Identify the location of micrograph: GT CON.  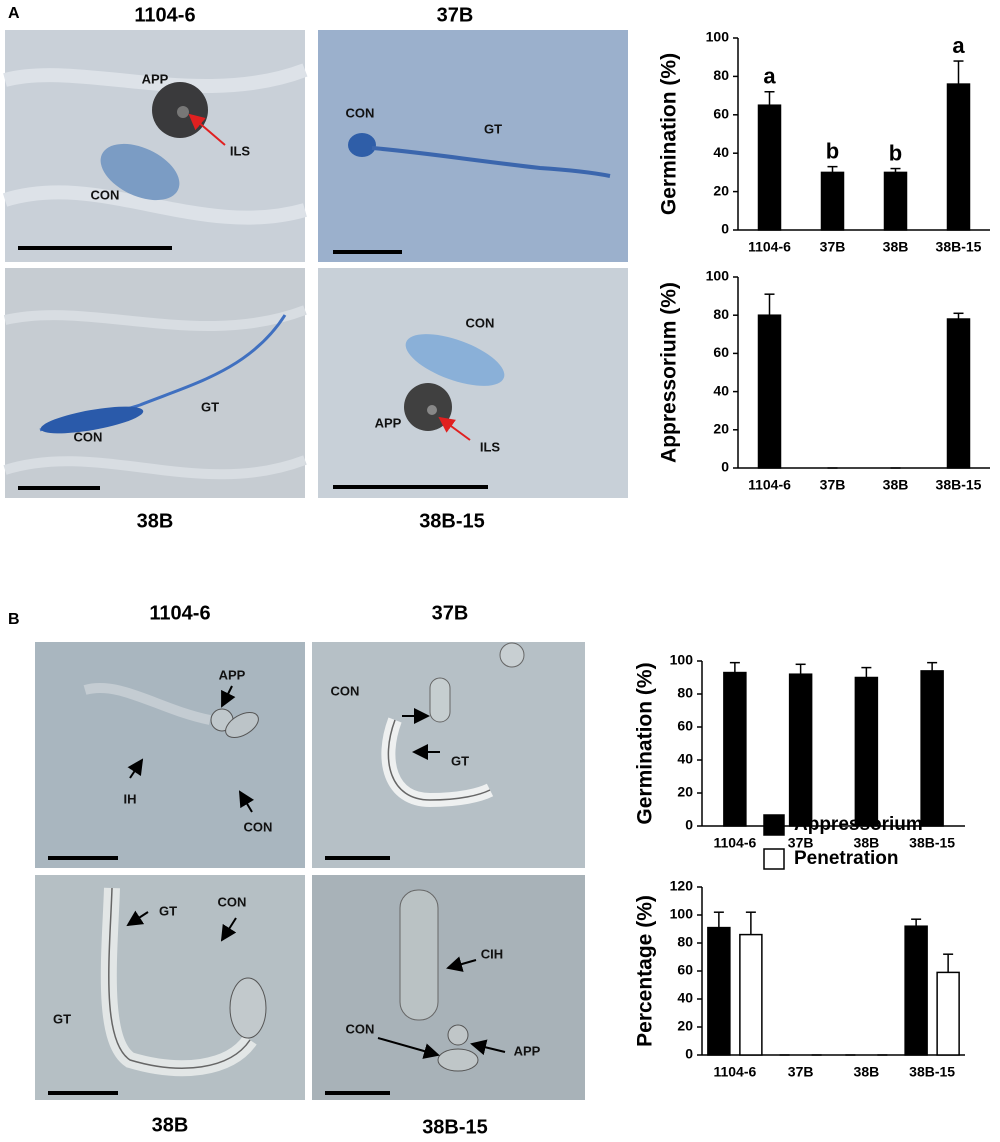
(155, 383).